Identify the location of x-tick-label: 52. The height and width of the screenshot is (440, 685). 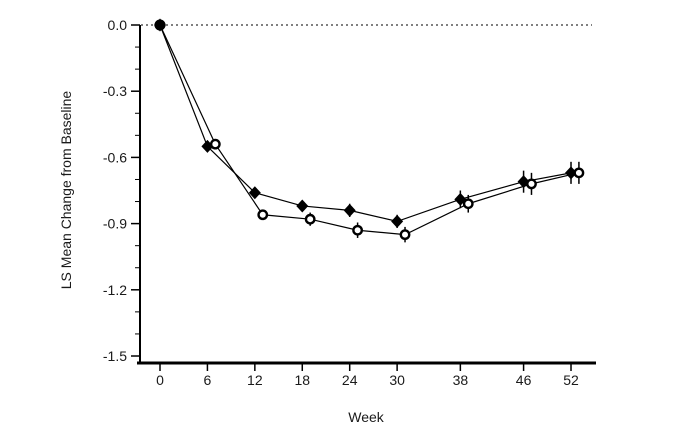
(571, 380).